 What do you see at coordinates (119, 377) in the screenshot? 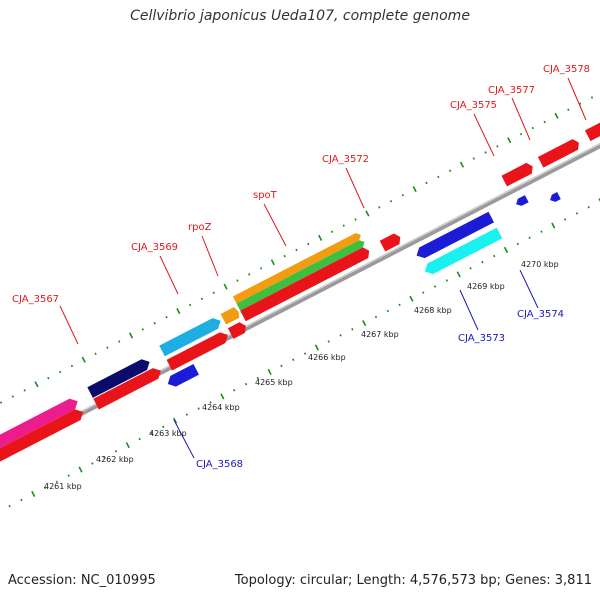
I see `gene-navy` at bounding box center [119, 377].